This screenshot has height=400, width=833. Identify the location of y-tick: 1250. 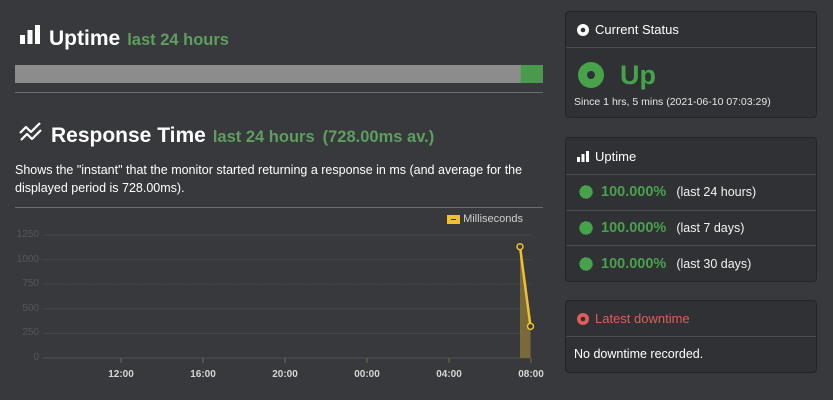
(27, 234).